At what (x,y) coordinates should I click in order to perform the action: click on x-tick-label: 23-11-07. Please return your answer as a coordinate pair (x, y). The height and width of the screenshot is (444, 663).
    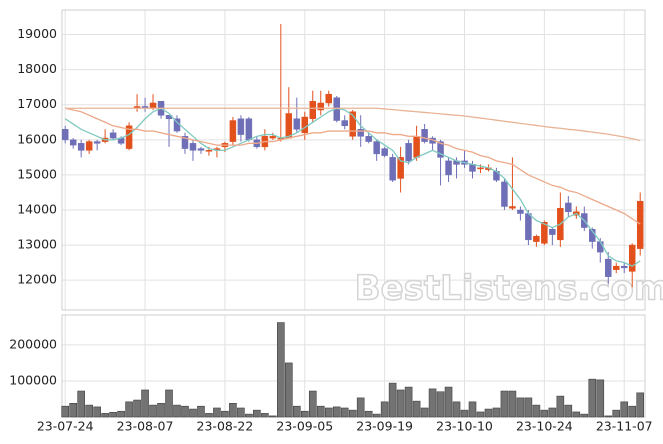
    Looking at the image, I should click on (624, 426).